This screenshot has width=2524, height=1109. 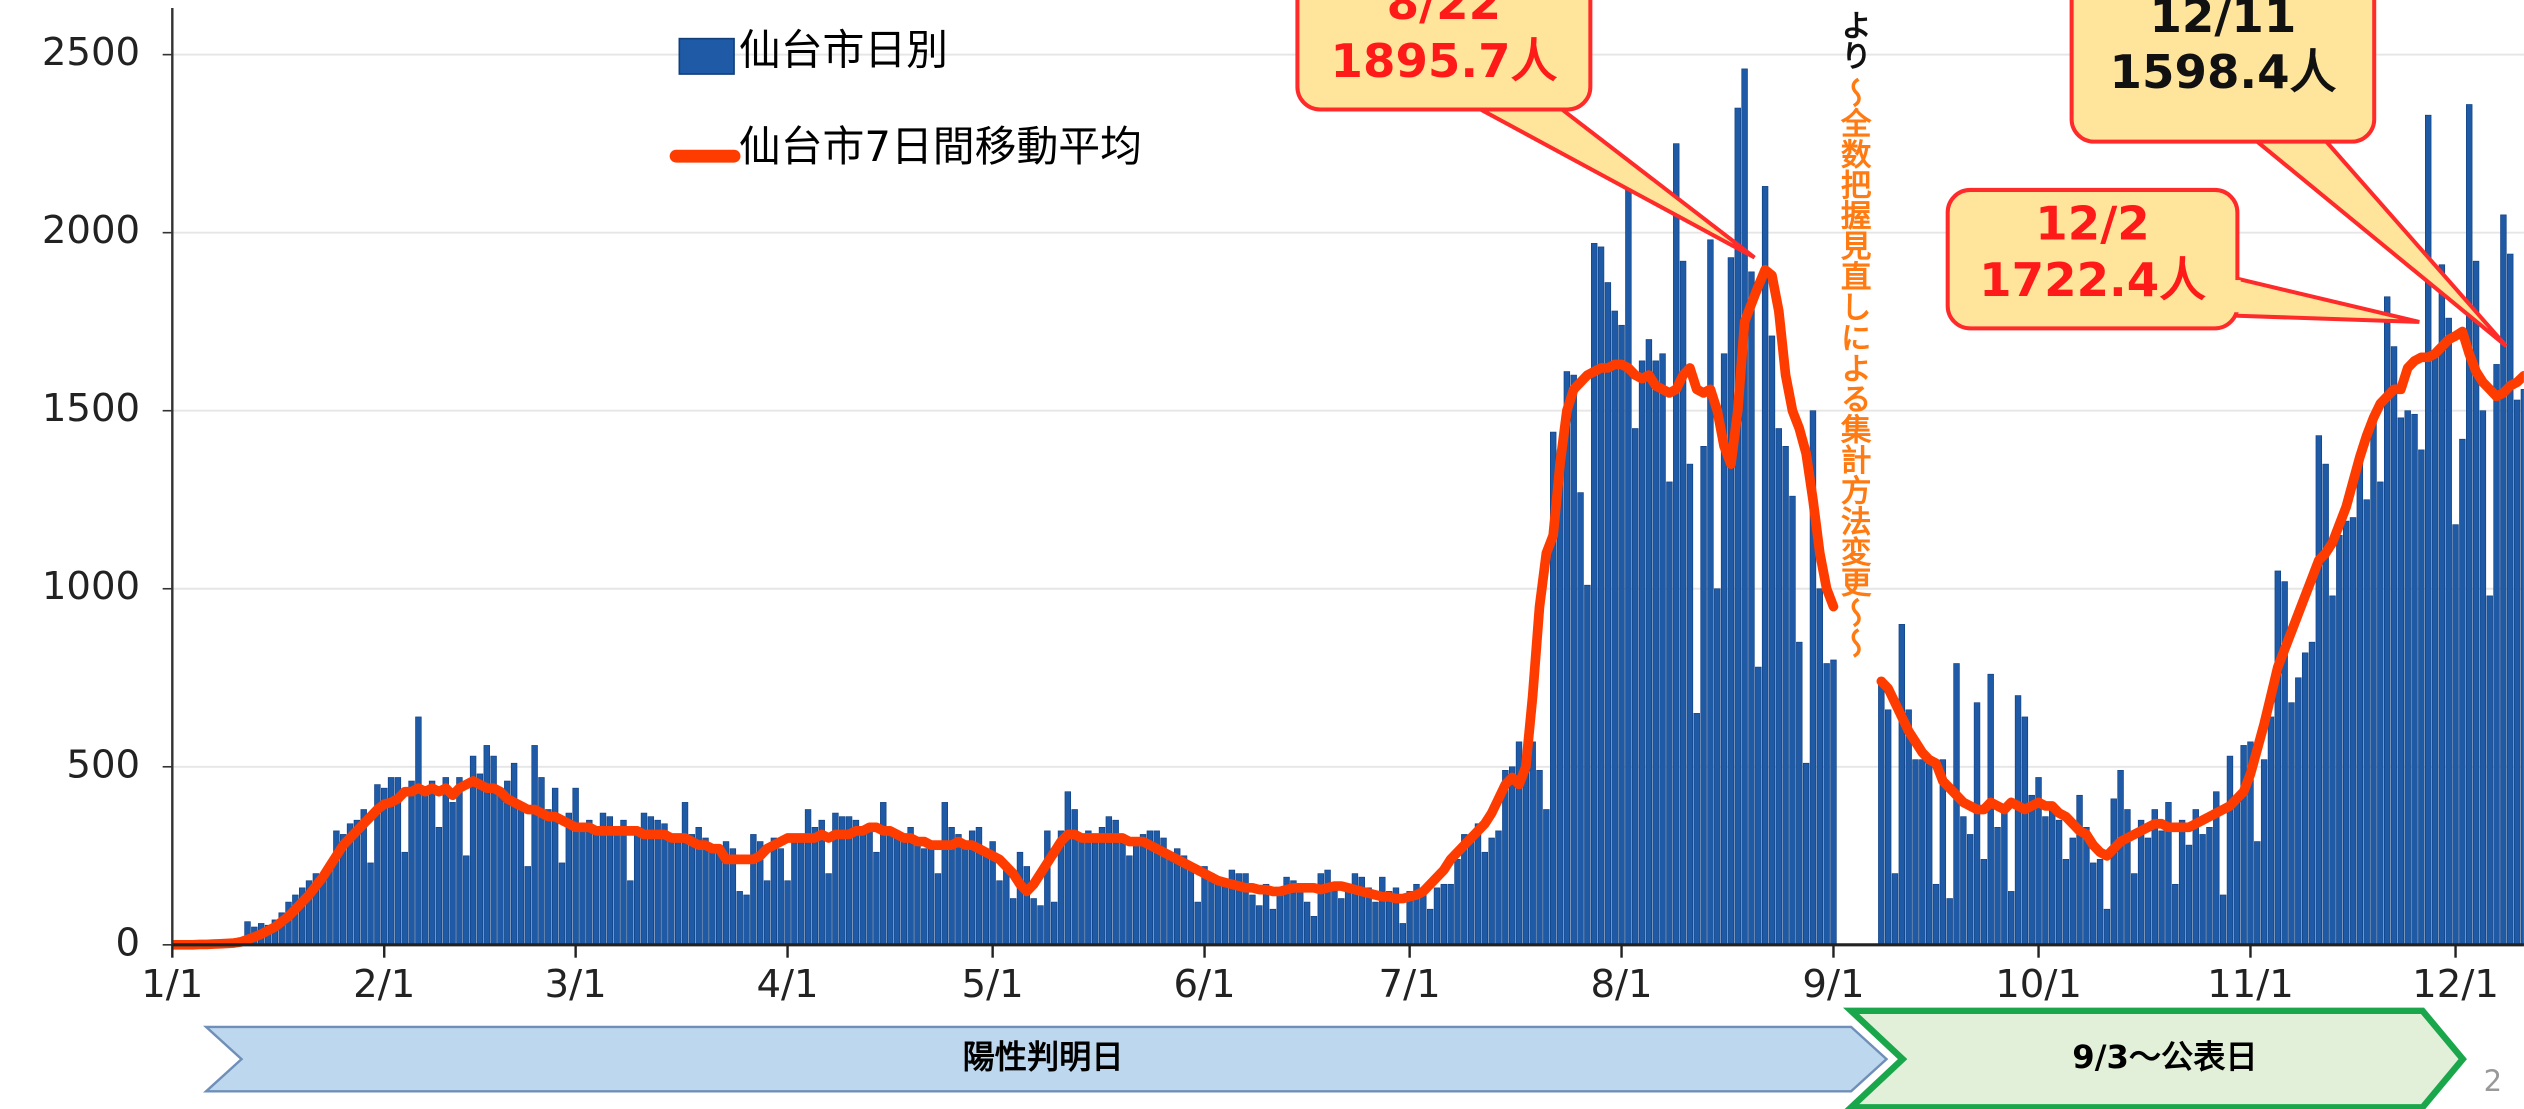 What do you see at coordinates (2092, 259) in the screenshot?
I see `callout` at bounding box center [2092, 259].